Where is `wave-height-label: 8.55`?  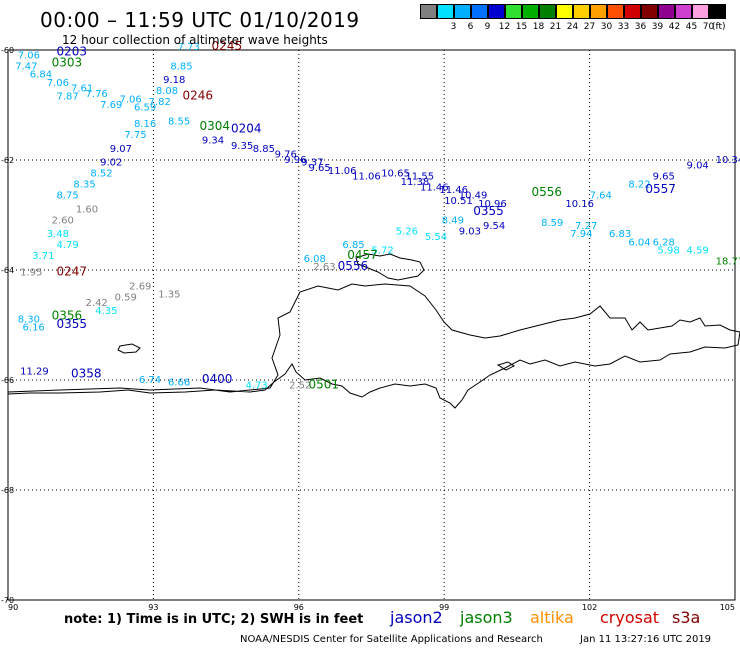 wave-height-label: 8.55 is located at coordinates (179, 121).